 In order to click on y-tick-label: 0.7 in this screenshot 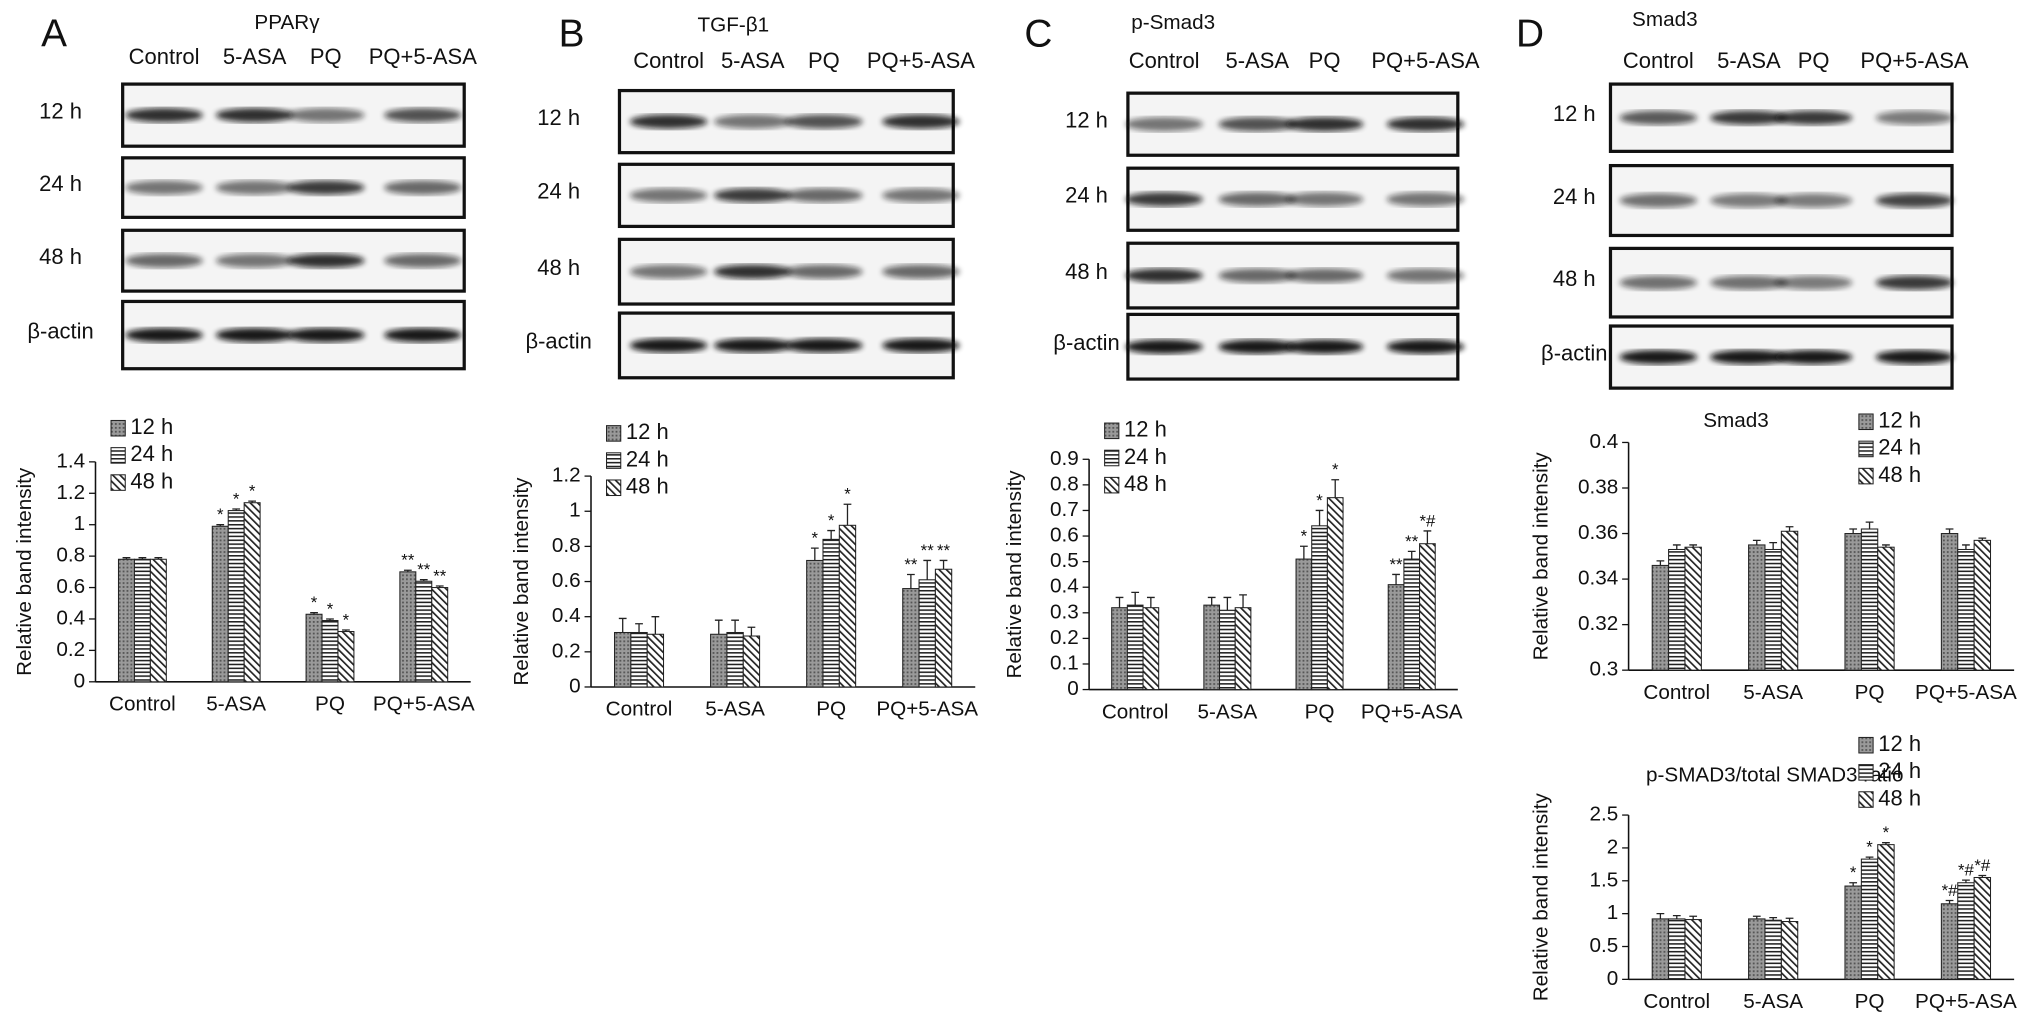, I will do `click(1064, 509)`.